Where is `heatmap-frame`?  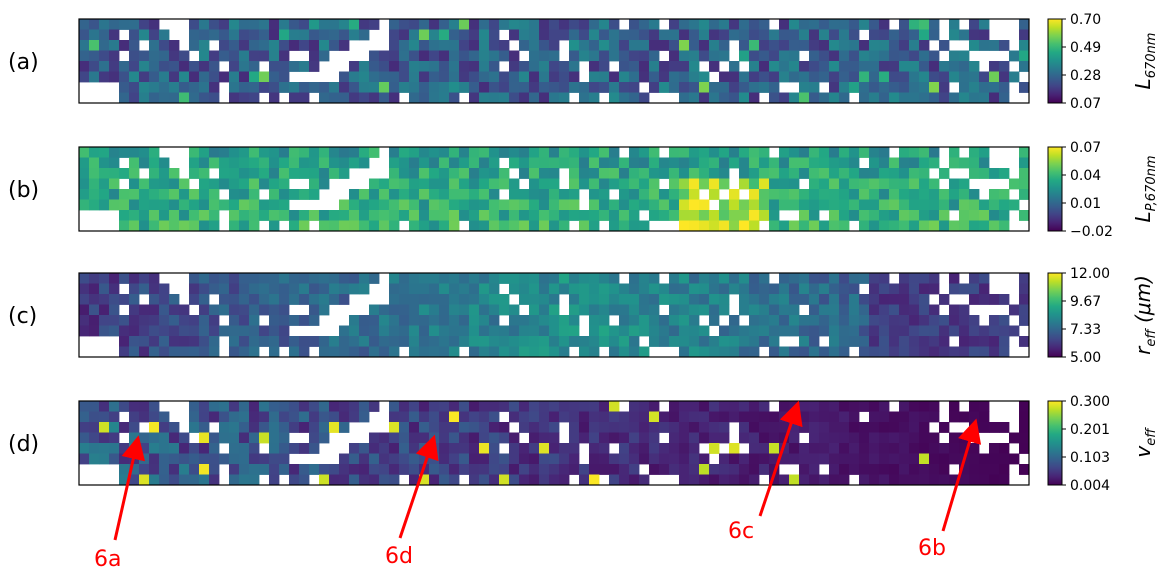 heatmap-frame is located at coordinates (554, 315).